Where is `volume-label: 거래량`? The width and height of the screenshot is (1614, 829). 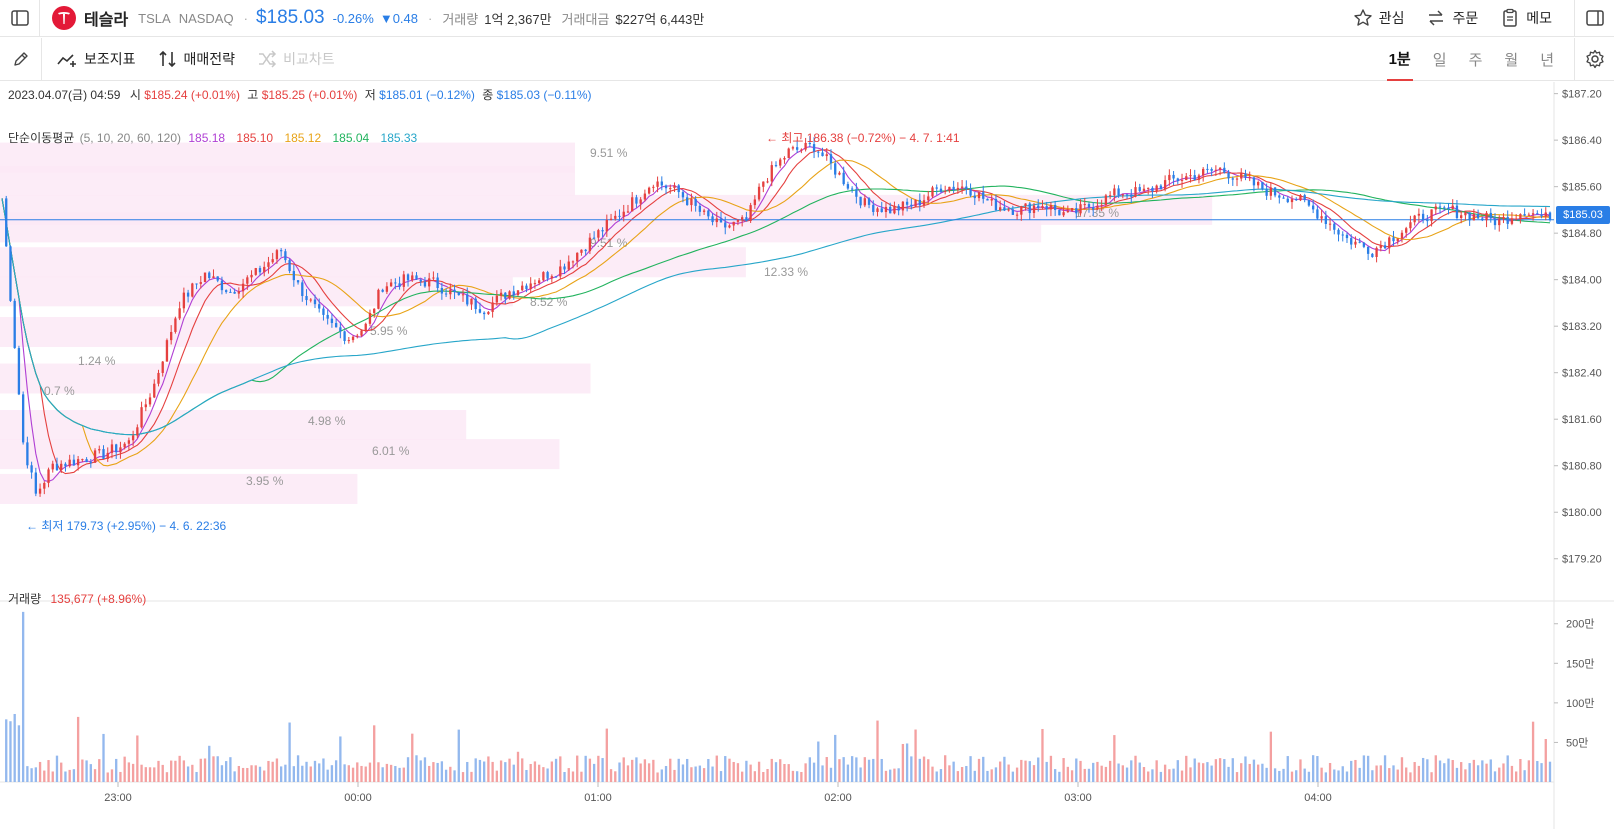 volume-label: 거래량 is located at coordinates (460, 19).